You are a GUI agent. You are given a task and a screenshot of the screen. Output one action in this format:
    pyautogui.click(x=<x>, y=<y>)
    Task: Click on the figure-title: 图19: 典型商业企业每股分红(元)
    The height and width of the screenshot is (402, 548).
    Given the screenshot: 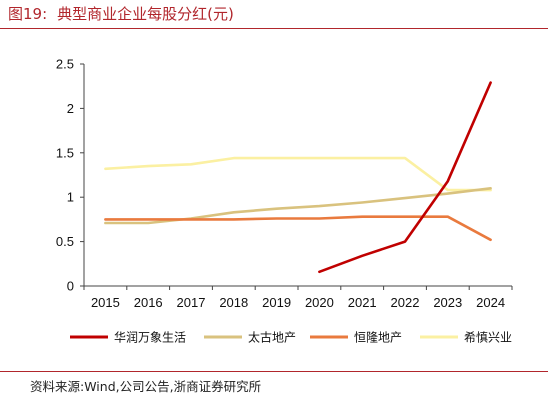 What is the action you would take?
    pyautogui.click(x=121, y=13)
    